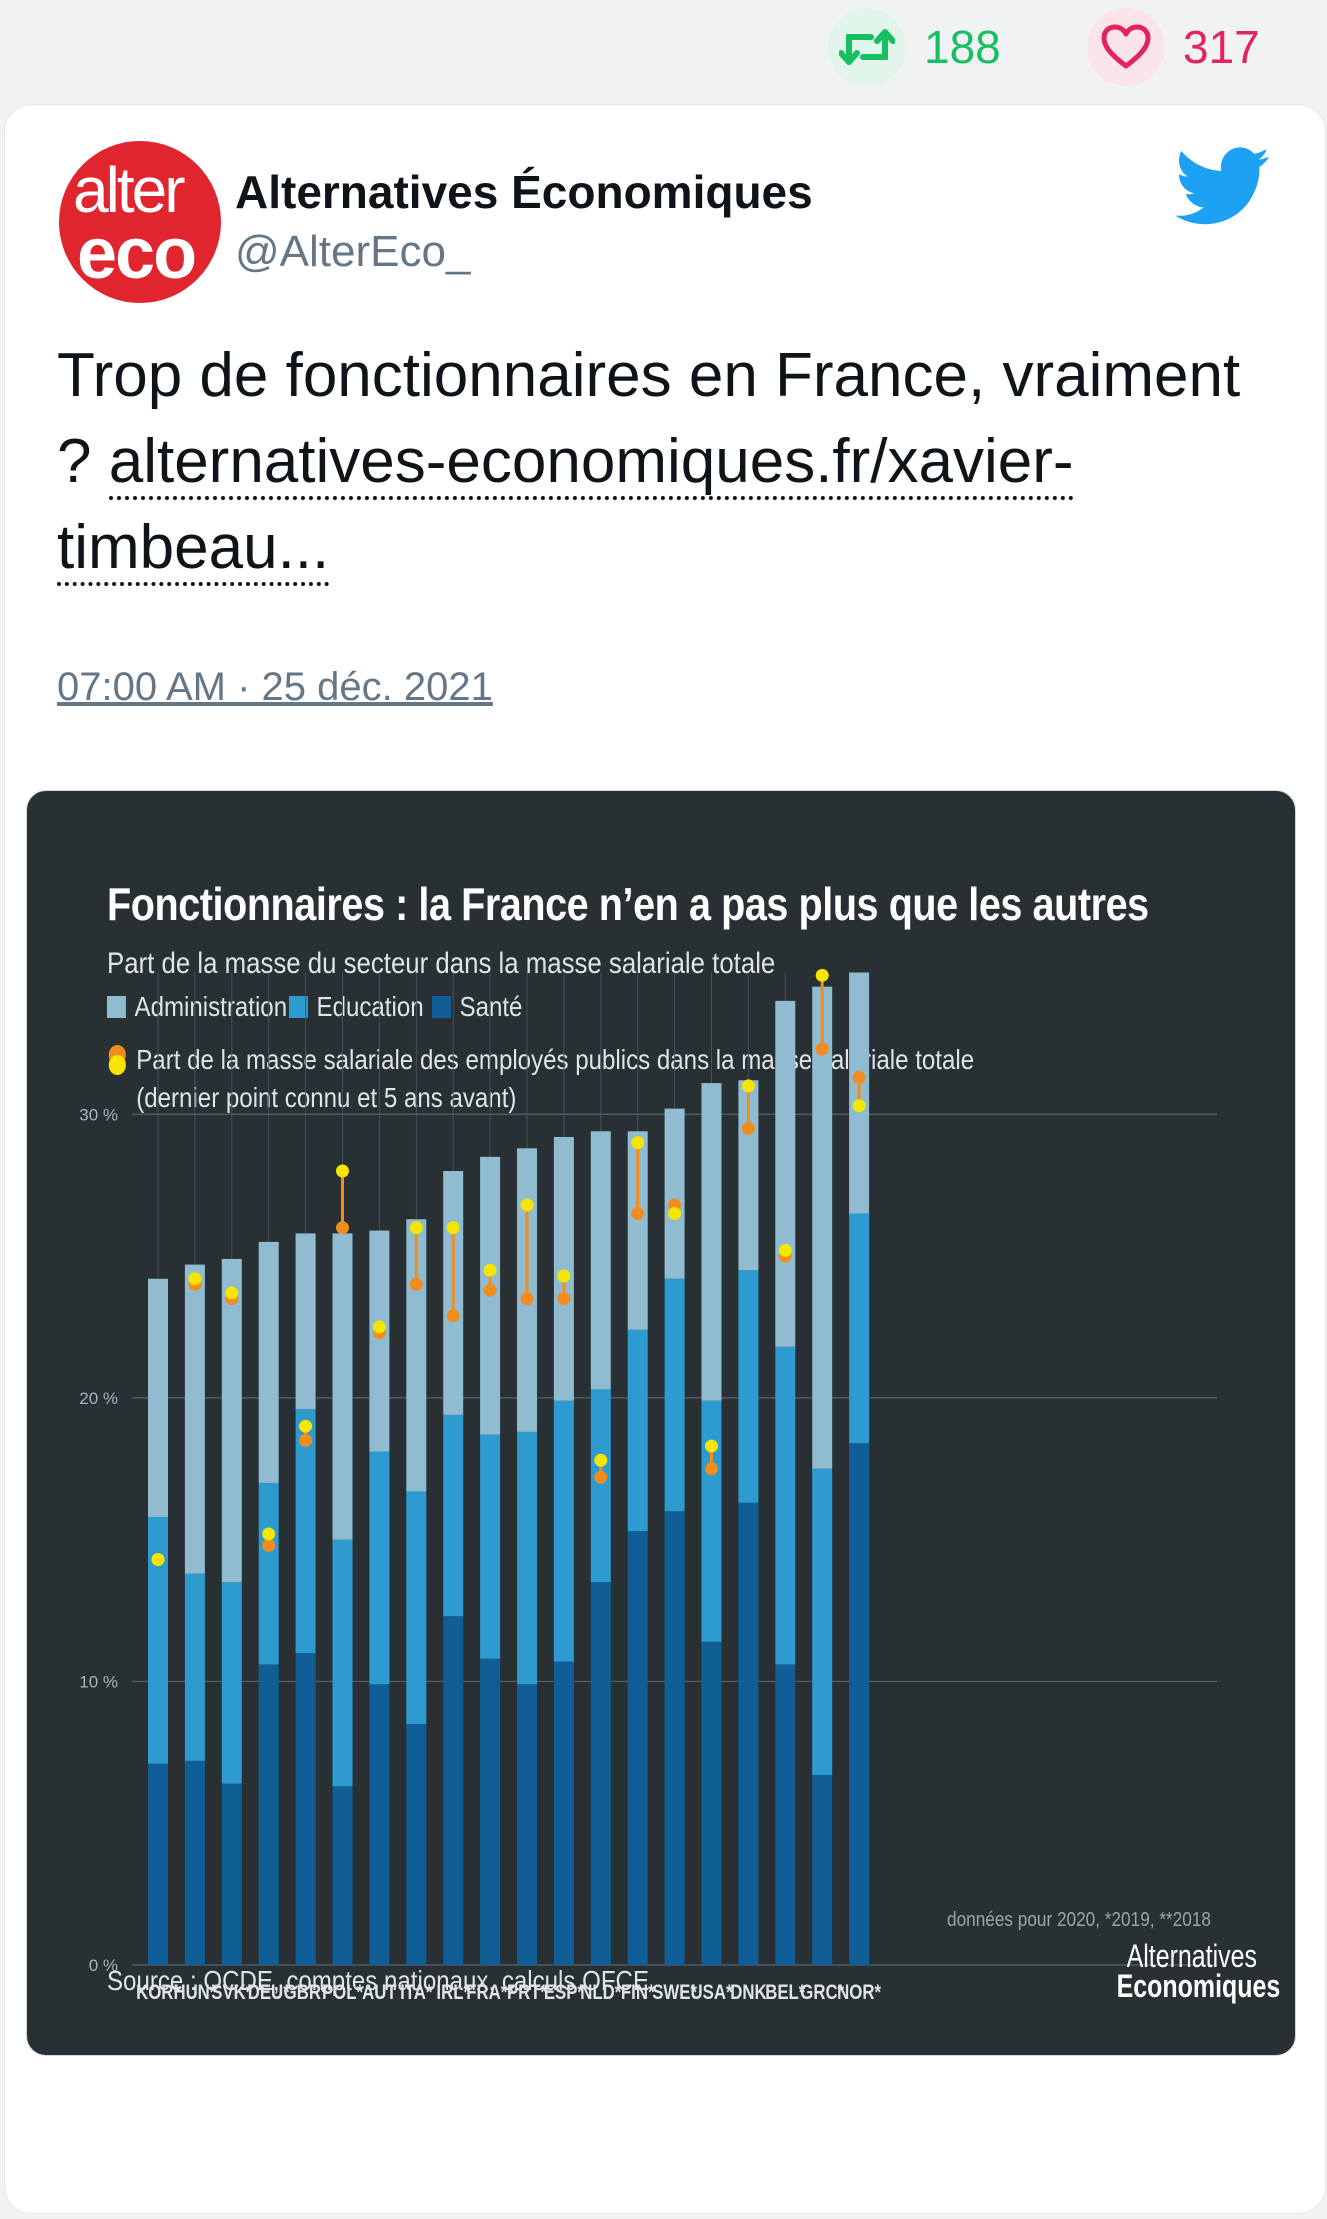 The width and height of the screenshot is (1327, 2219). Describe the element at coordinates (490, 1992) in the screenshot. I see `x-tick-label: FRA**` at that location.